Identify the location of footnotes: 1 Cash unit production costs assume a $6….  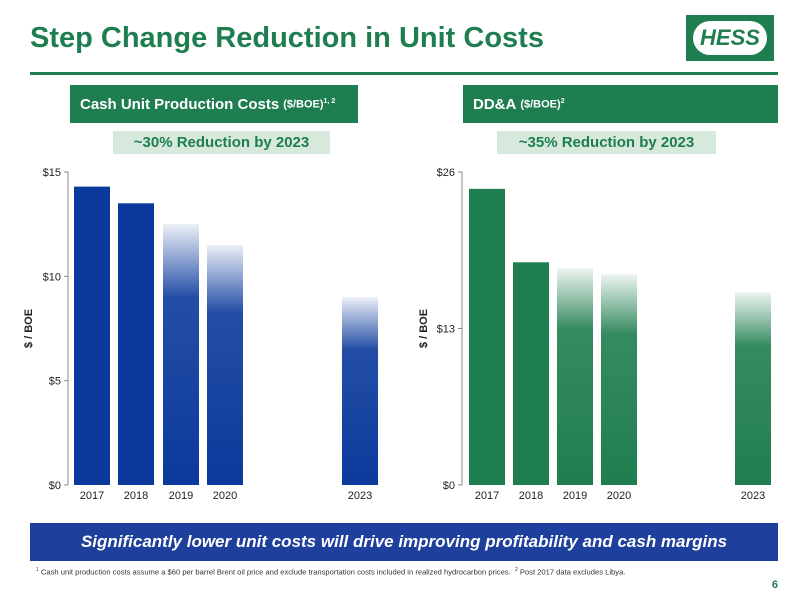
(330, 572).